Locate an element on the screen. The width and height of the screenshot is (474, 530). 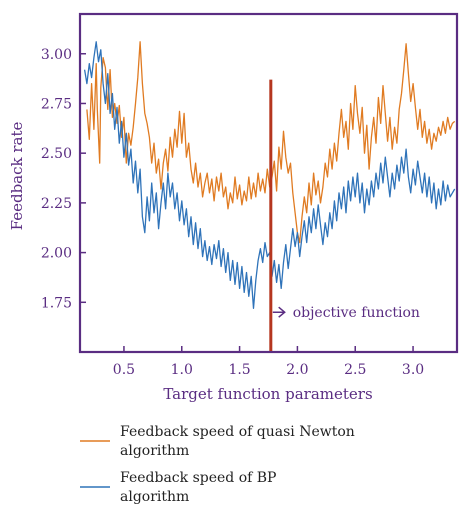
y-tick-label: 3.00 is located at coordinates (56, 55).